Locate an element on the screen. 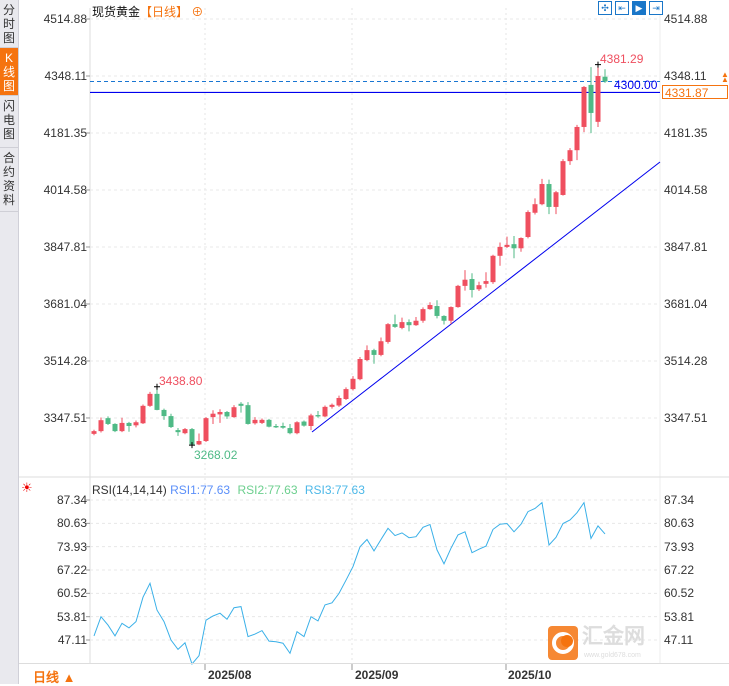 The image size is (729, 686). end-icon: ⇥ is located at coordinates (656, 8).